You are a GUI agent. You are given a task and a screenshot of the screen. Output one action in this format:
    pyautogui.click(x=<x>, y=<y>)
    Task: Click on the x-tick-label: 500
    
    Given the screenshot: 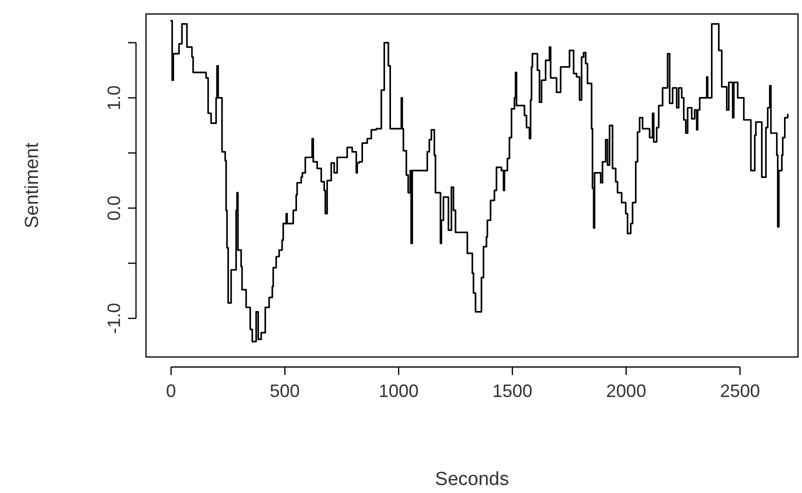 What is the action you would take?
    pyautogui.click(x=285, y=391)
    